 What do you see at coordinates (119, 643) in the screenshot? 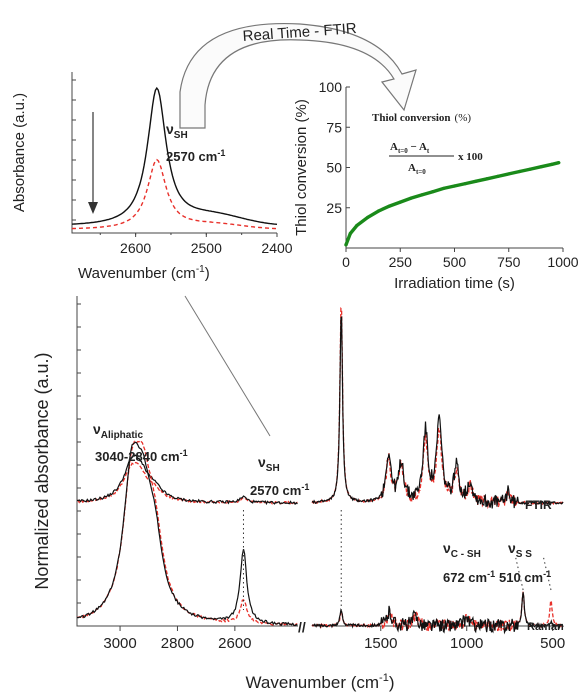
I see `spectra-x-tick-label: 3000` at bounding box center [119, 643].